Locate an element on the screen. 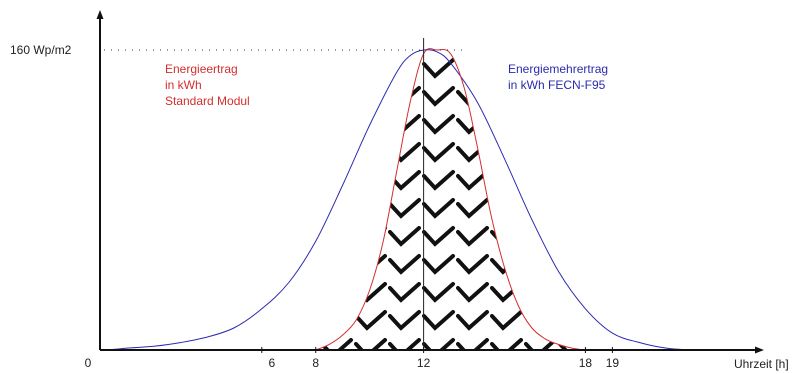 Image resolution: width=801 pixels, height=374 pixels. x-axis-arrow-icon is located at coordinates (759, 350).